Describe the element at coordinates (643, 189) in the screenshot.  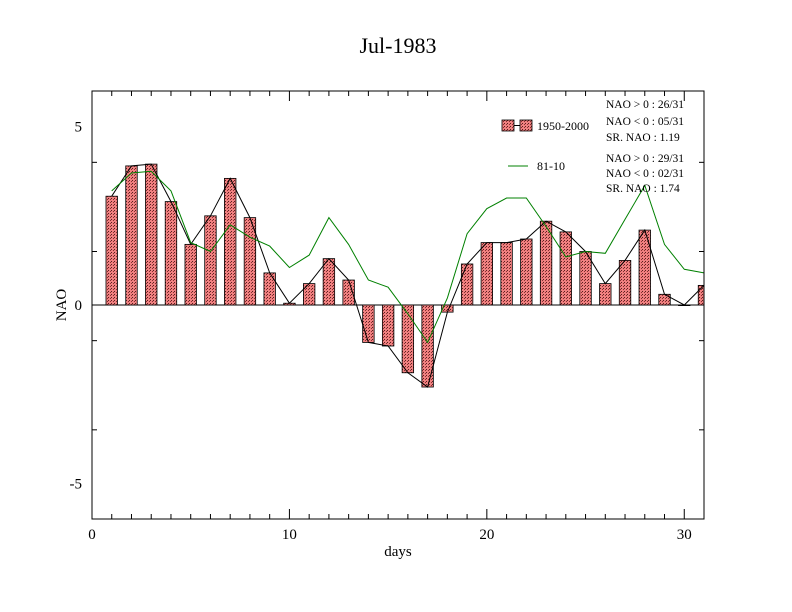
I see `stat-2-sr: SR. NAO : 1.74` at that location.